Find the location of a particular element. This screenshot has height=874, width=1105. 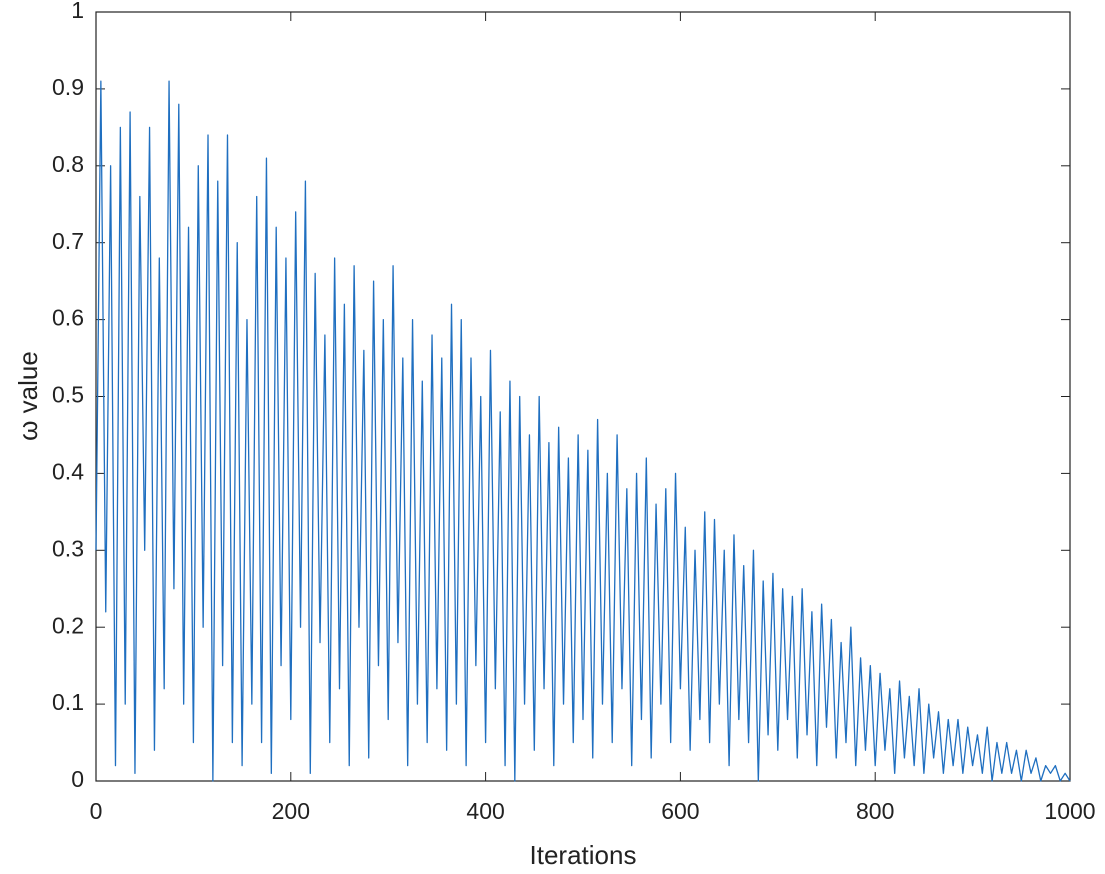

x-tick-label: 0 is located at coordinates (96, 811).